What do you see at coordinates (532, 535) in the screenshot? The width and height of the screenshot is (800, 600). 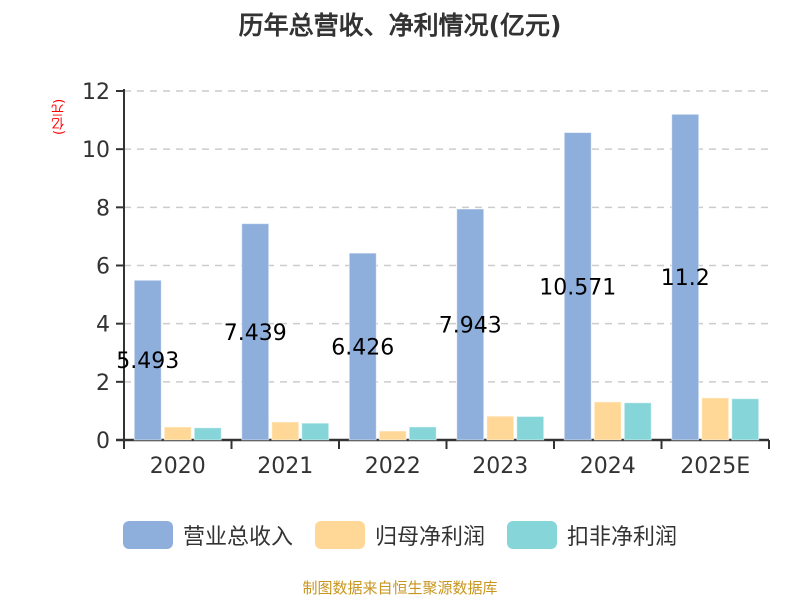 I see `legend-swatch-deducted-net-profit` at bounding box center [532, 535].